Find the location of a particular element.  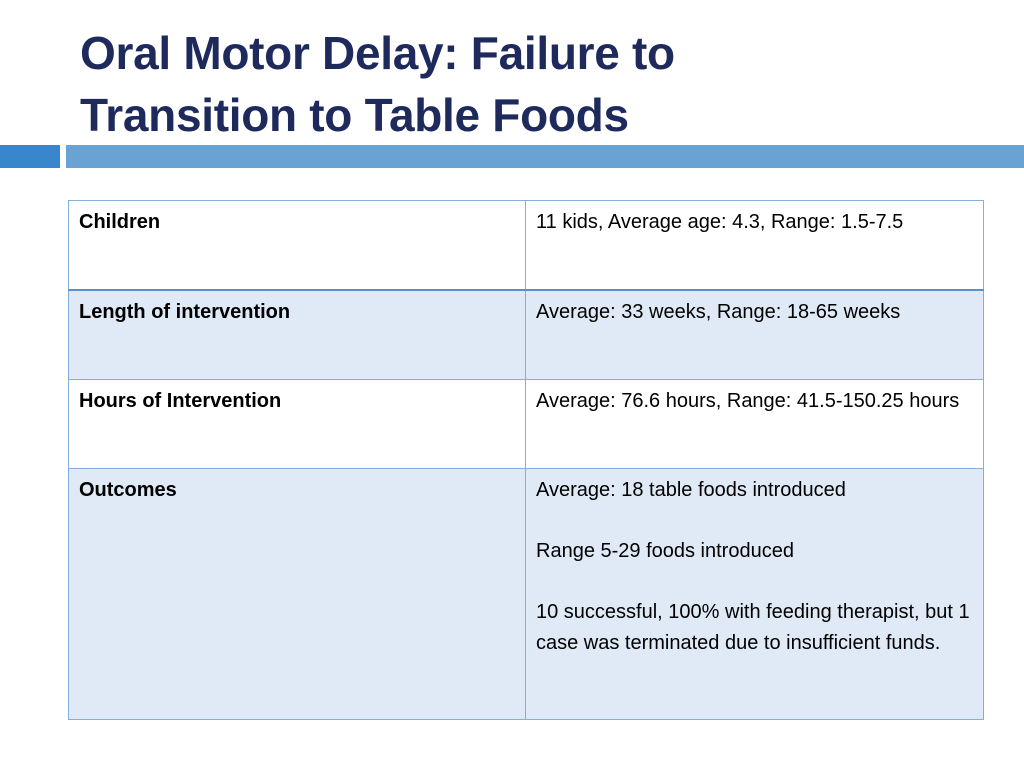

row-label-hours: Hours of Intervention is located at coordinates (297, 424).